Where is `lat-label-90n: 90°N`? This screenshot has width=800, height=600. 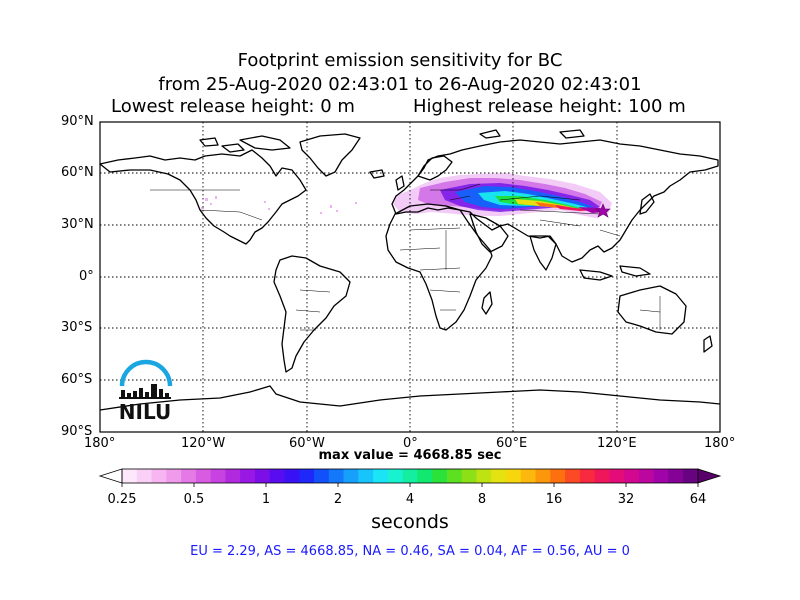 lat-label-90n: 90°N is located at coordinates (77, 121).